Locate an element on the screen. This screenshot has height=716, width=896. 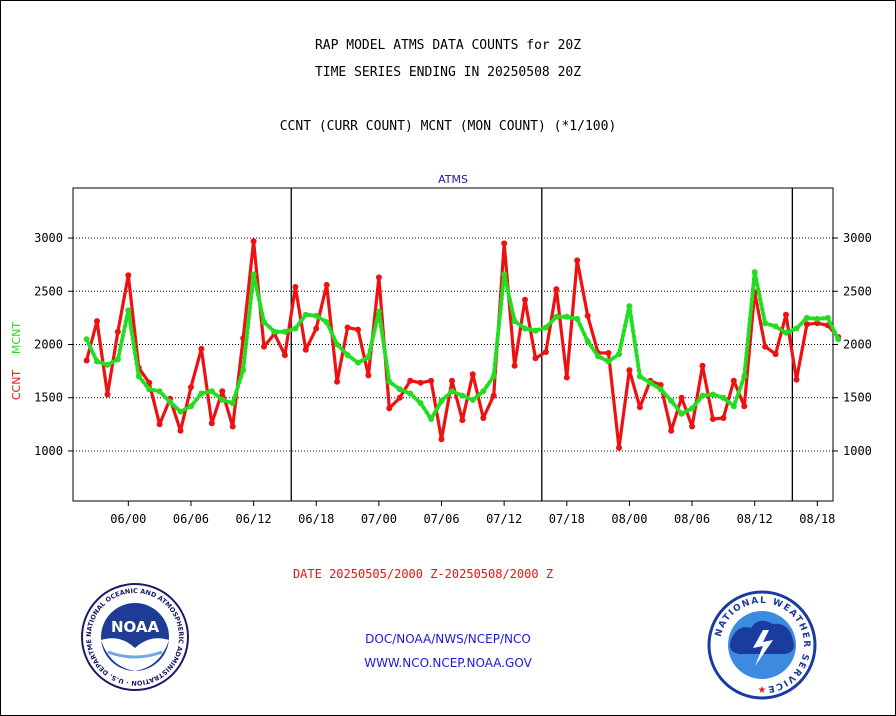
x-tick-label: 06/06 is located at coordinates (191, 519).